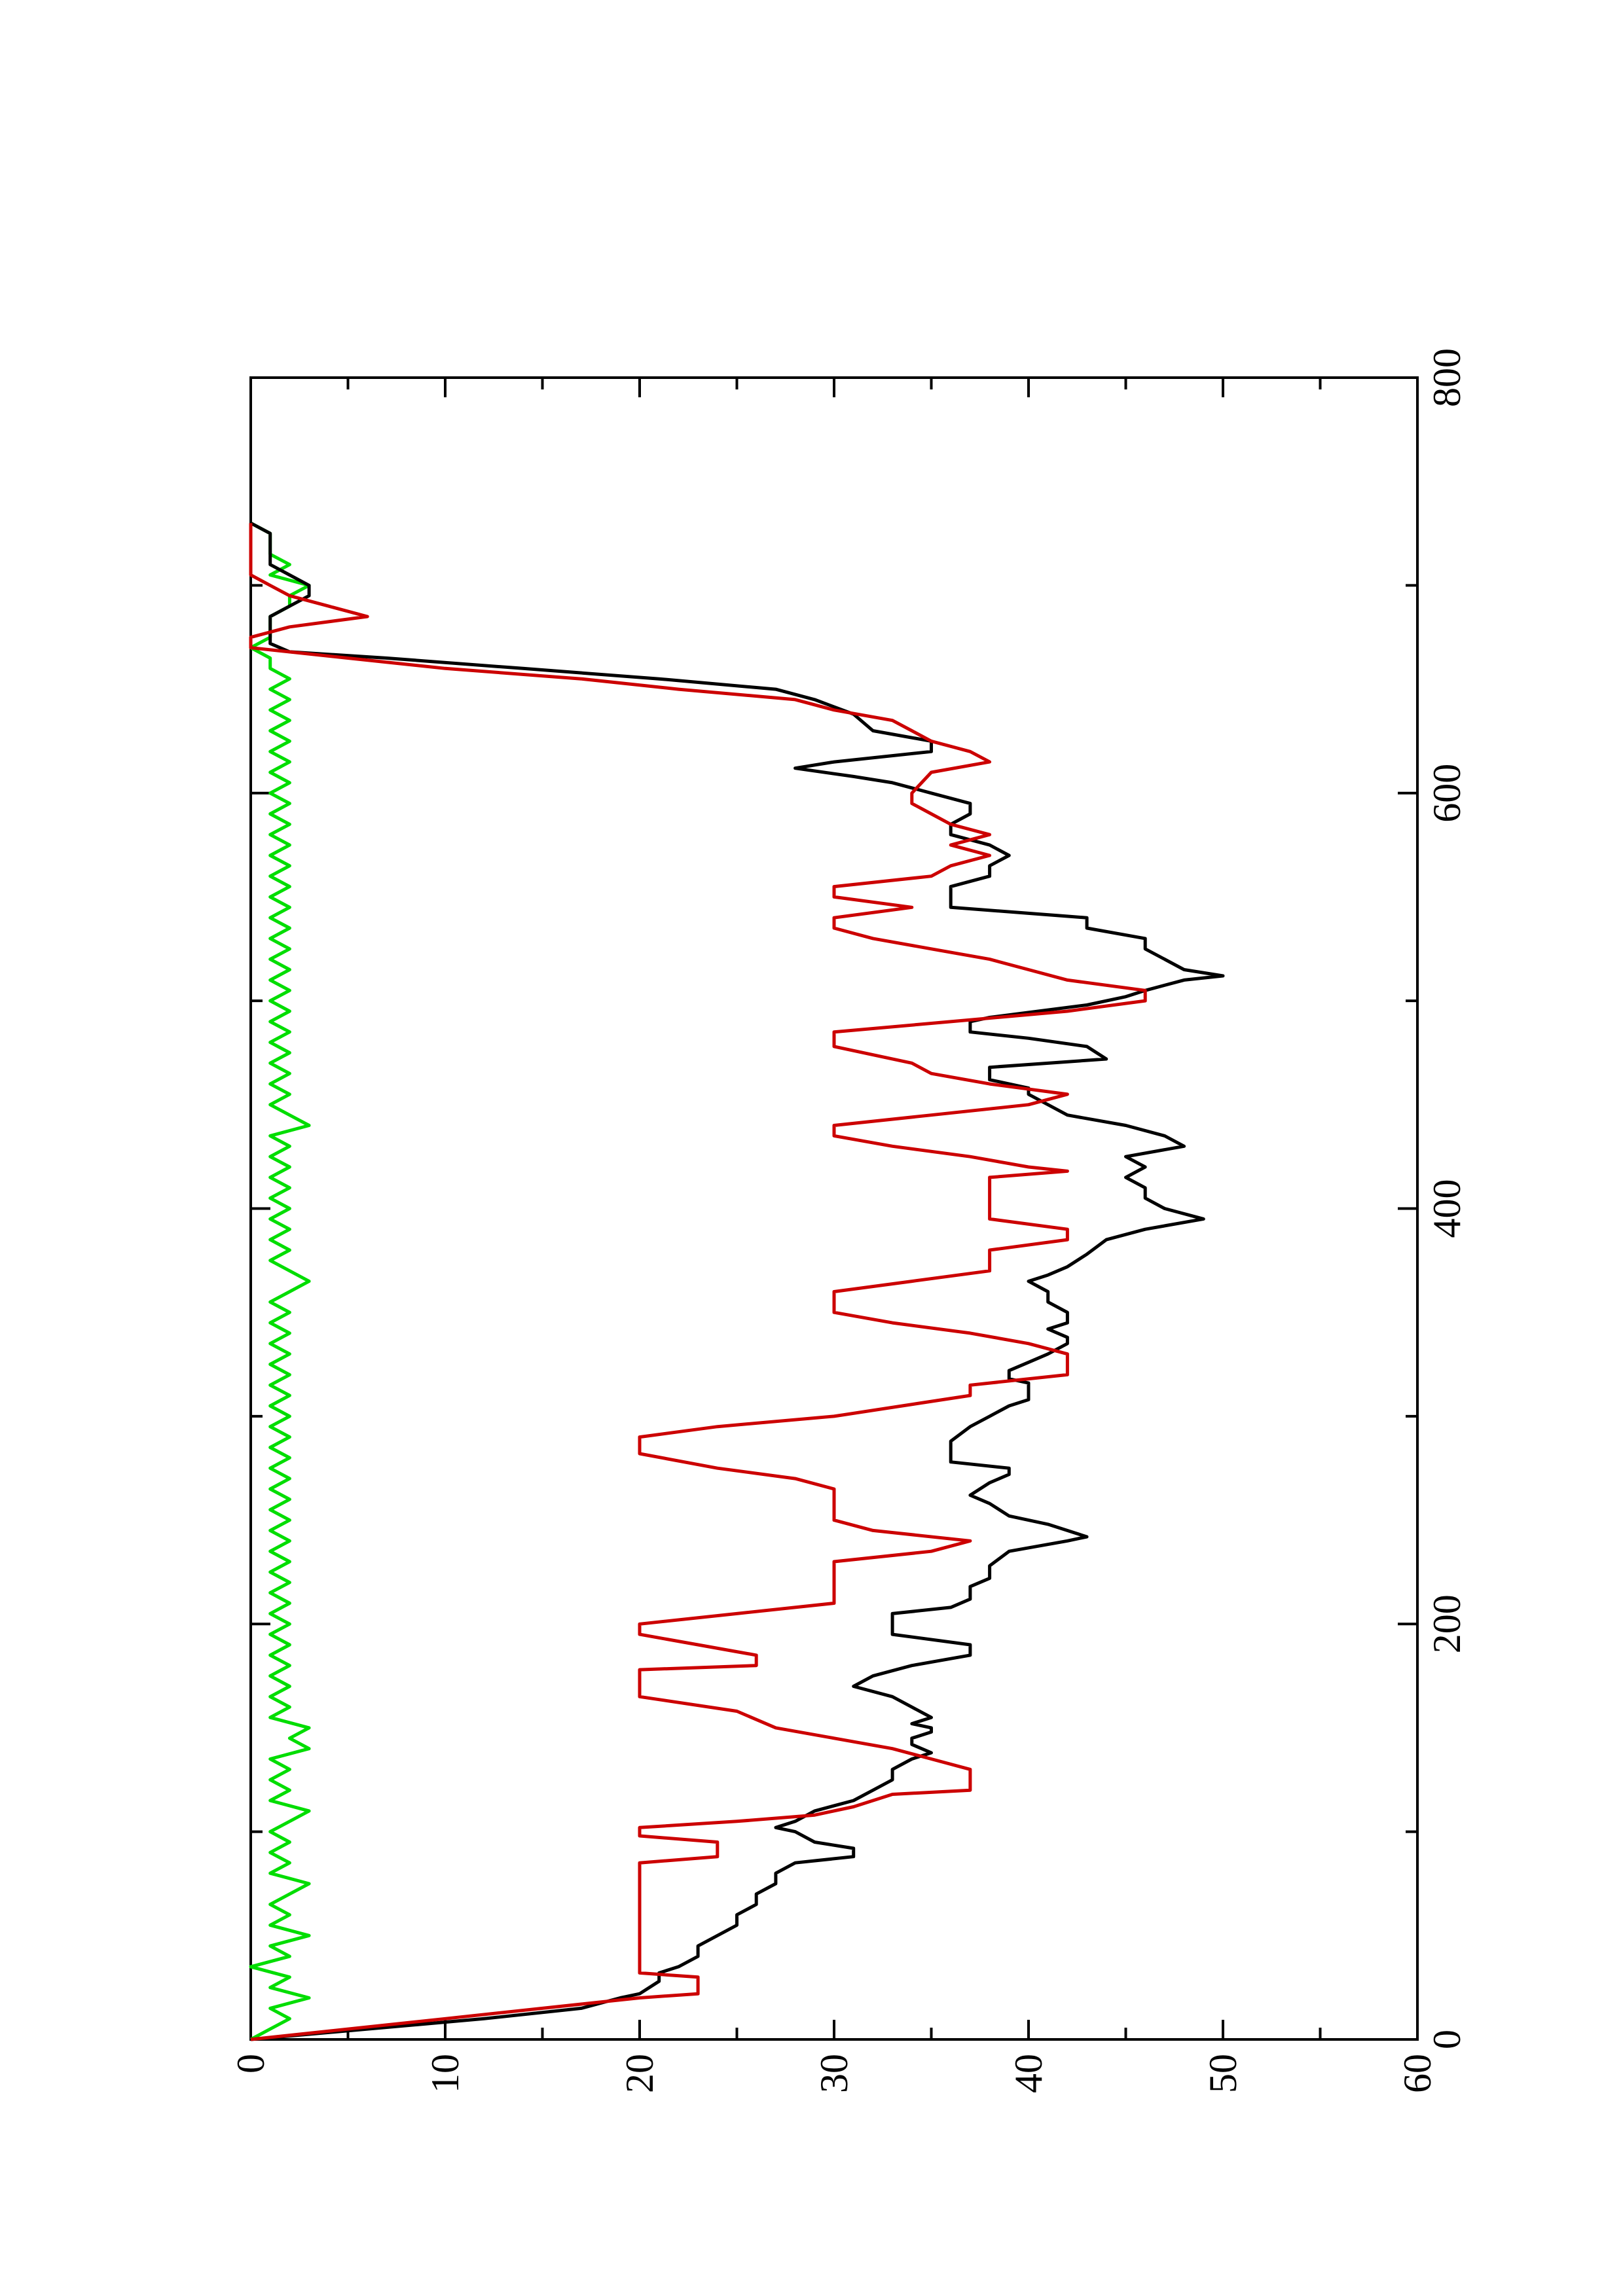  Describe the element at coordinates (1446, 1623) in the screenshot. I see `x-tick-label: 200` at that location.